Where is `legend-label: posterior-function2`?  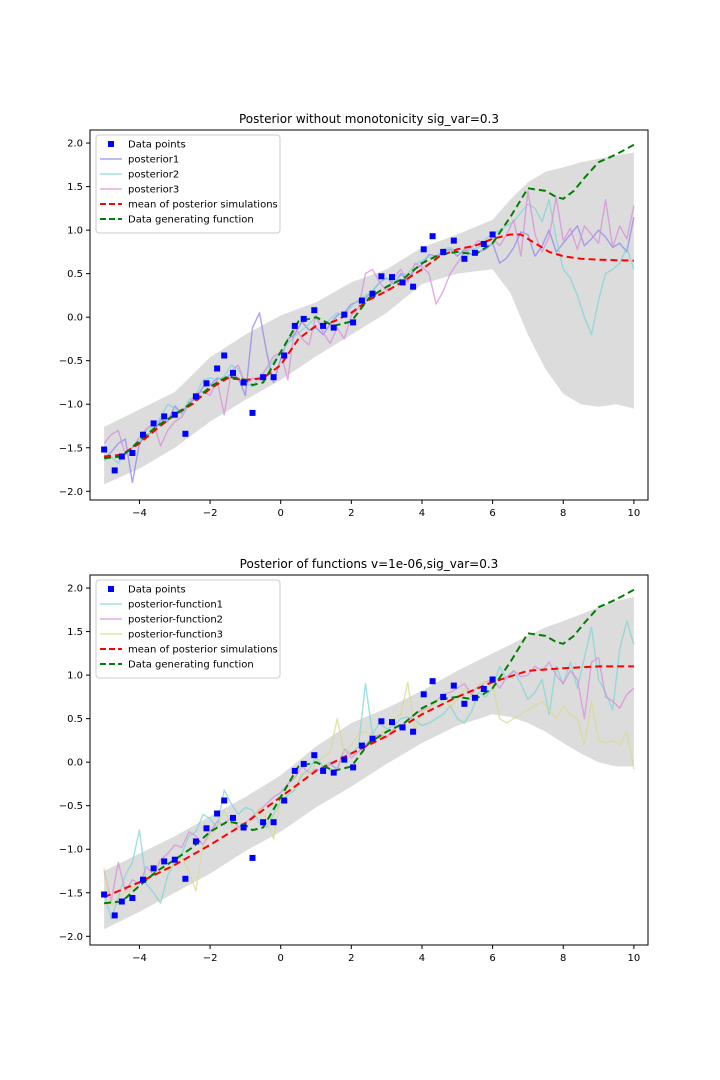
legend-label: posterior-function2 is located at coordinates (175, 620).